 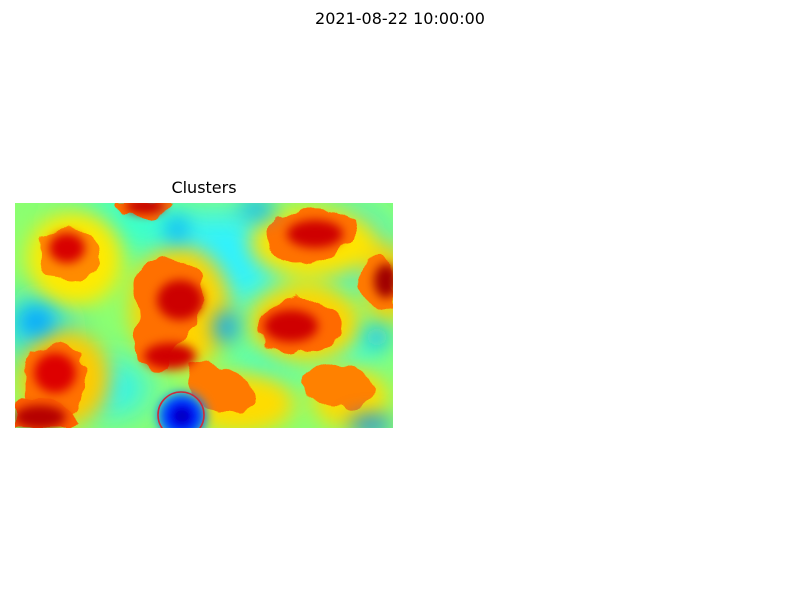 What do you see at coordinates (400, 18) in the screenshot?
I see `figure-title: 2021-08-22 10:00:00` at bounding box center [400, 18].